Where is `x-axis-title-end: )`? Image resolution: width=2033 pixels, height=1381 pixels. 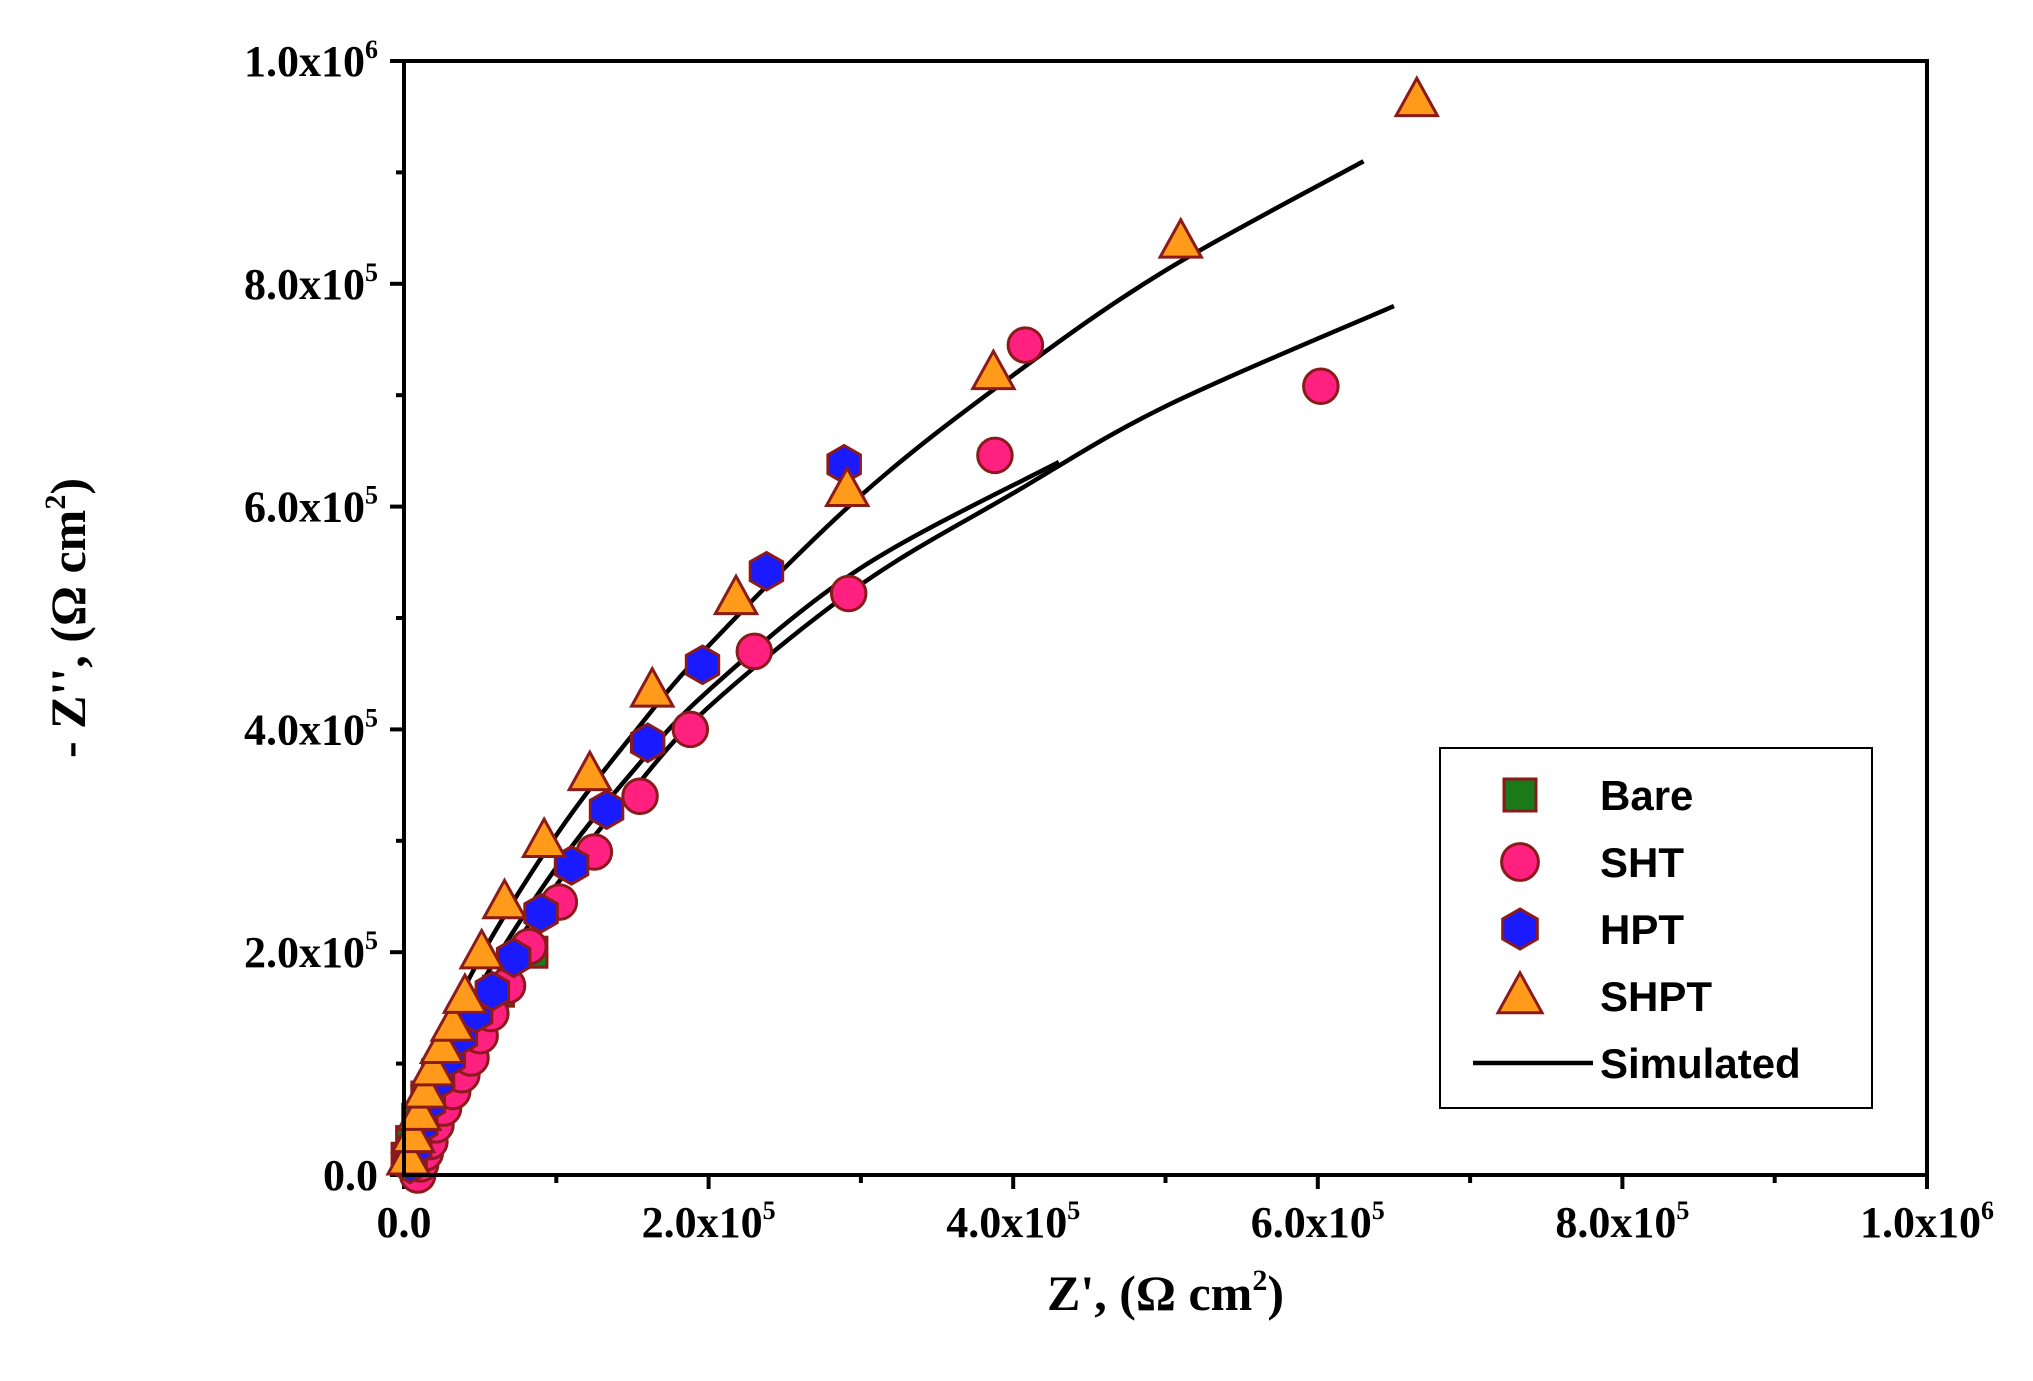
x-axis-title-end: ) is located at coordinates (1275, 1293).